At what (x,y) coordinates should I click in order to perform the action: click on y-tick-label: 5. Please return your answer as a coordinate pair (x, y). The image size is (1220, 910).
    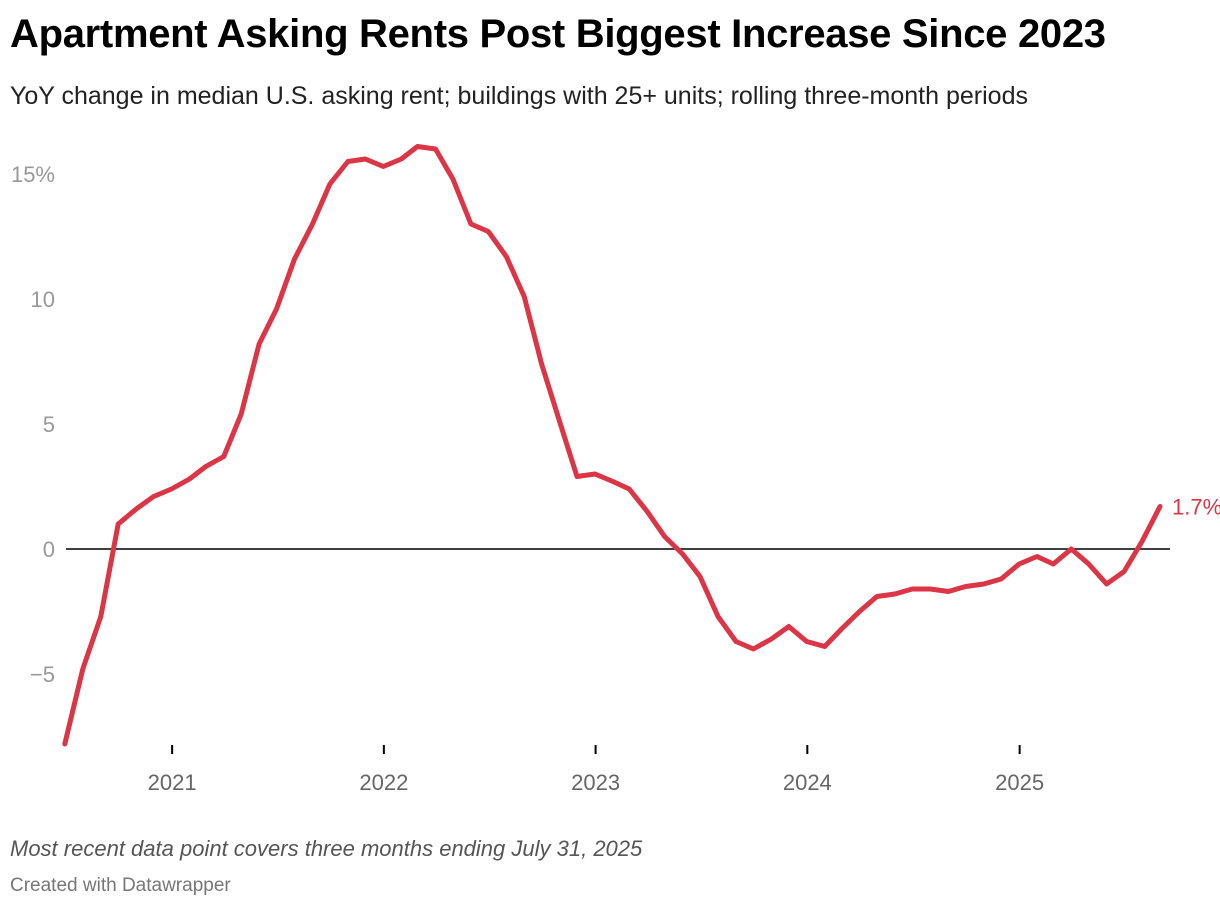
    Looking at the image, I should click on (49, 424).